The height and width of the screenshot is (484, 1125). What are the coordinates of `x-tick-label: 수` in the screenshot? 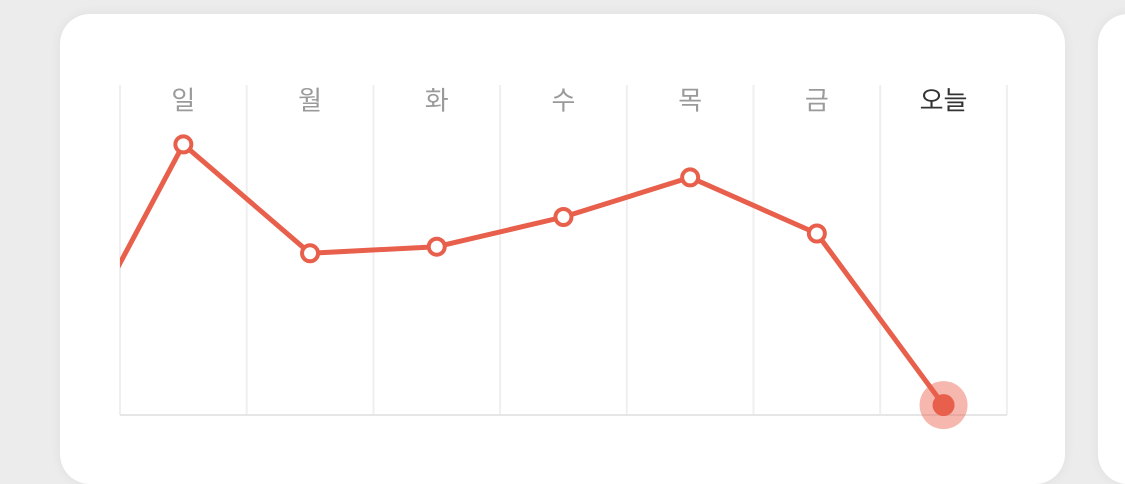 It's located at (563, 102).